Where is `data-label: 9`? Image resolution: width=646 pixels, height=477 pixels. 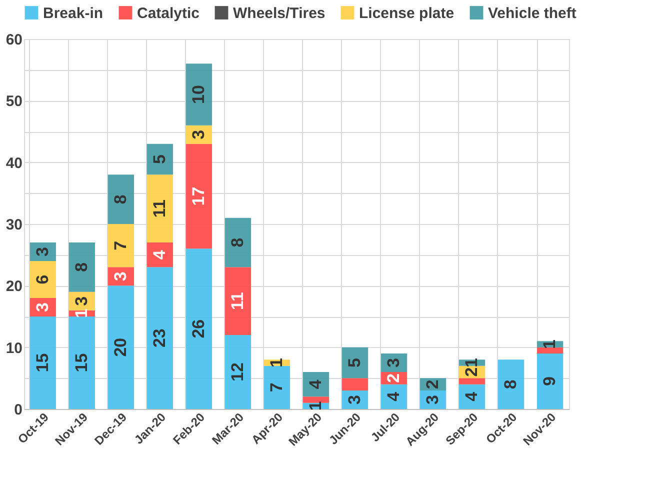 data-label: 9 is located at coordinates (550, 381).